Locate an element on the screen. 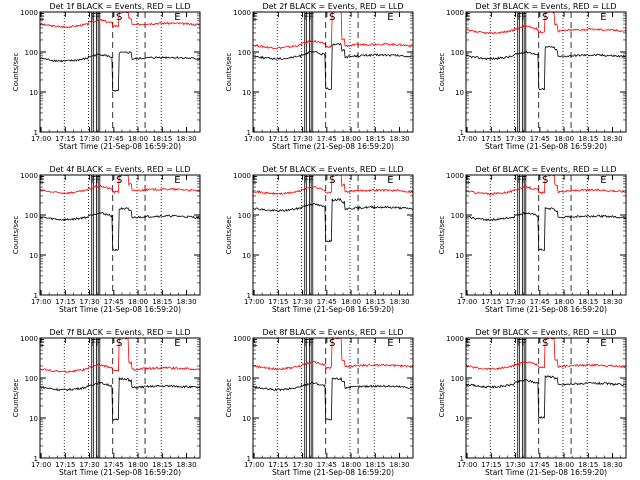  chart-title: Det 2f BLACK = Events, RED = LLD is located at coordinates (332, 6).